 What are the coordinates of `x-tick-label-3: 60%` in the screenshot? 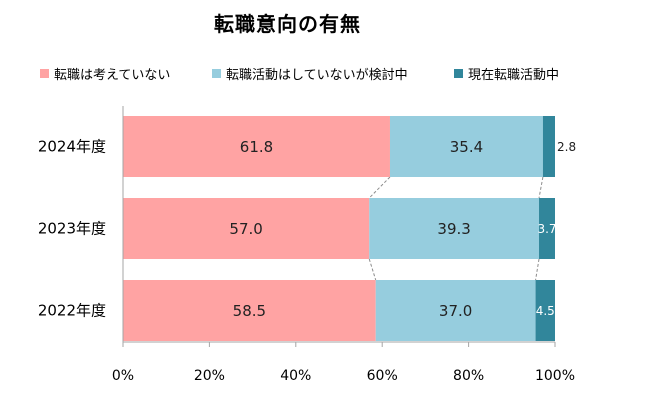 It's located at (382, 376).